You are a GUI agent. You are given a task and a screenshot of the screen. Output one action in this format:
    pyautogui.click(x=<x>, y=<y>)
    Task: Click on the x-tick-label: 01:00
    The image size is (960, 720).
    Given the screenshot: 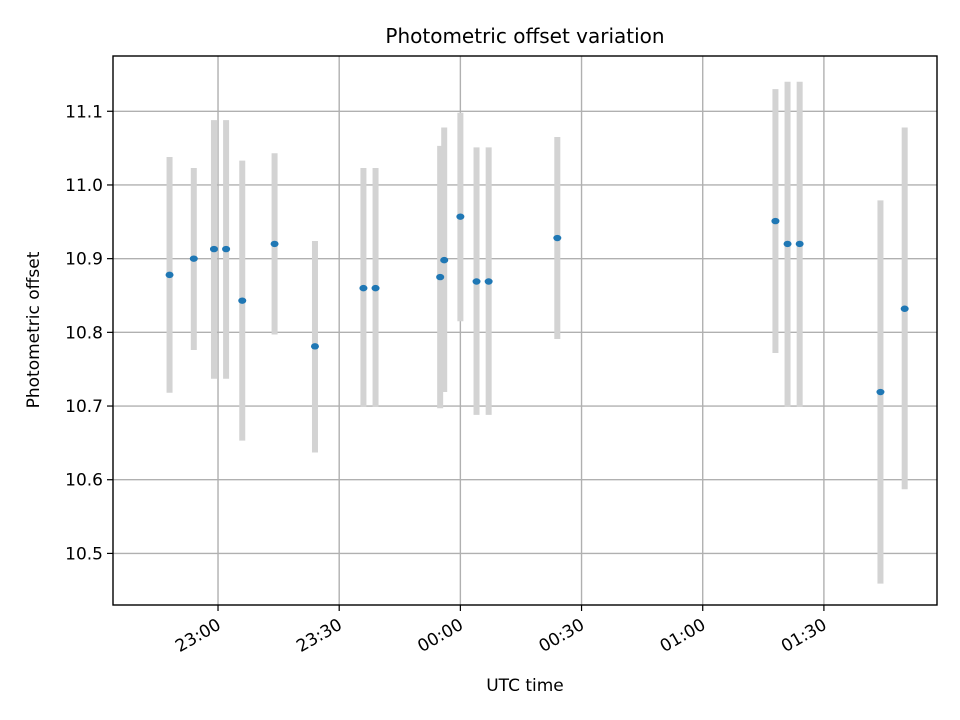 What is the action you would take?
    pyautogui.click(x=683, y=636)
    